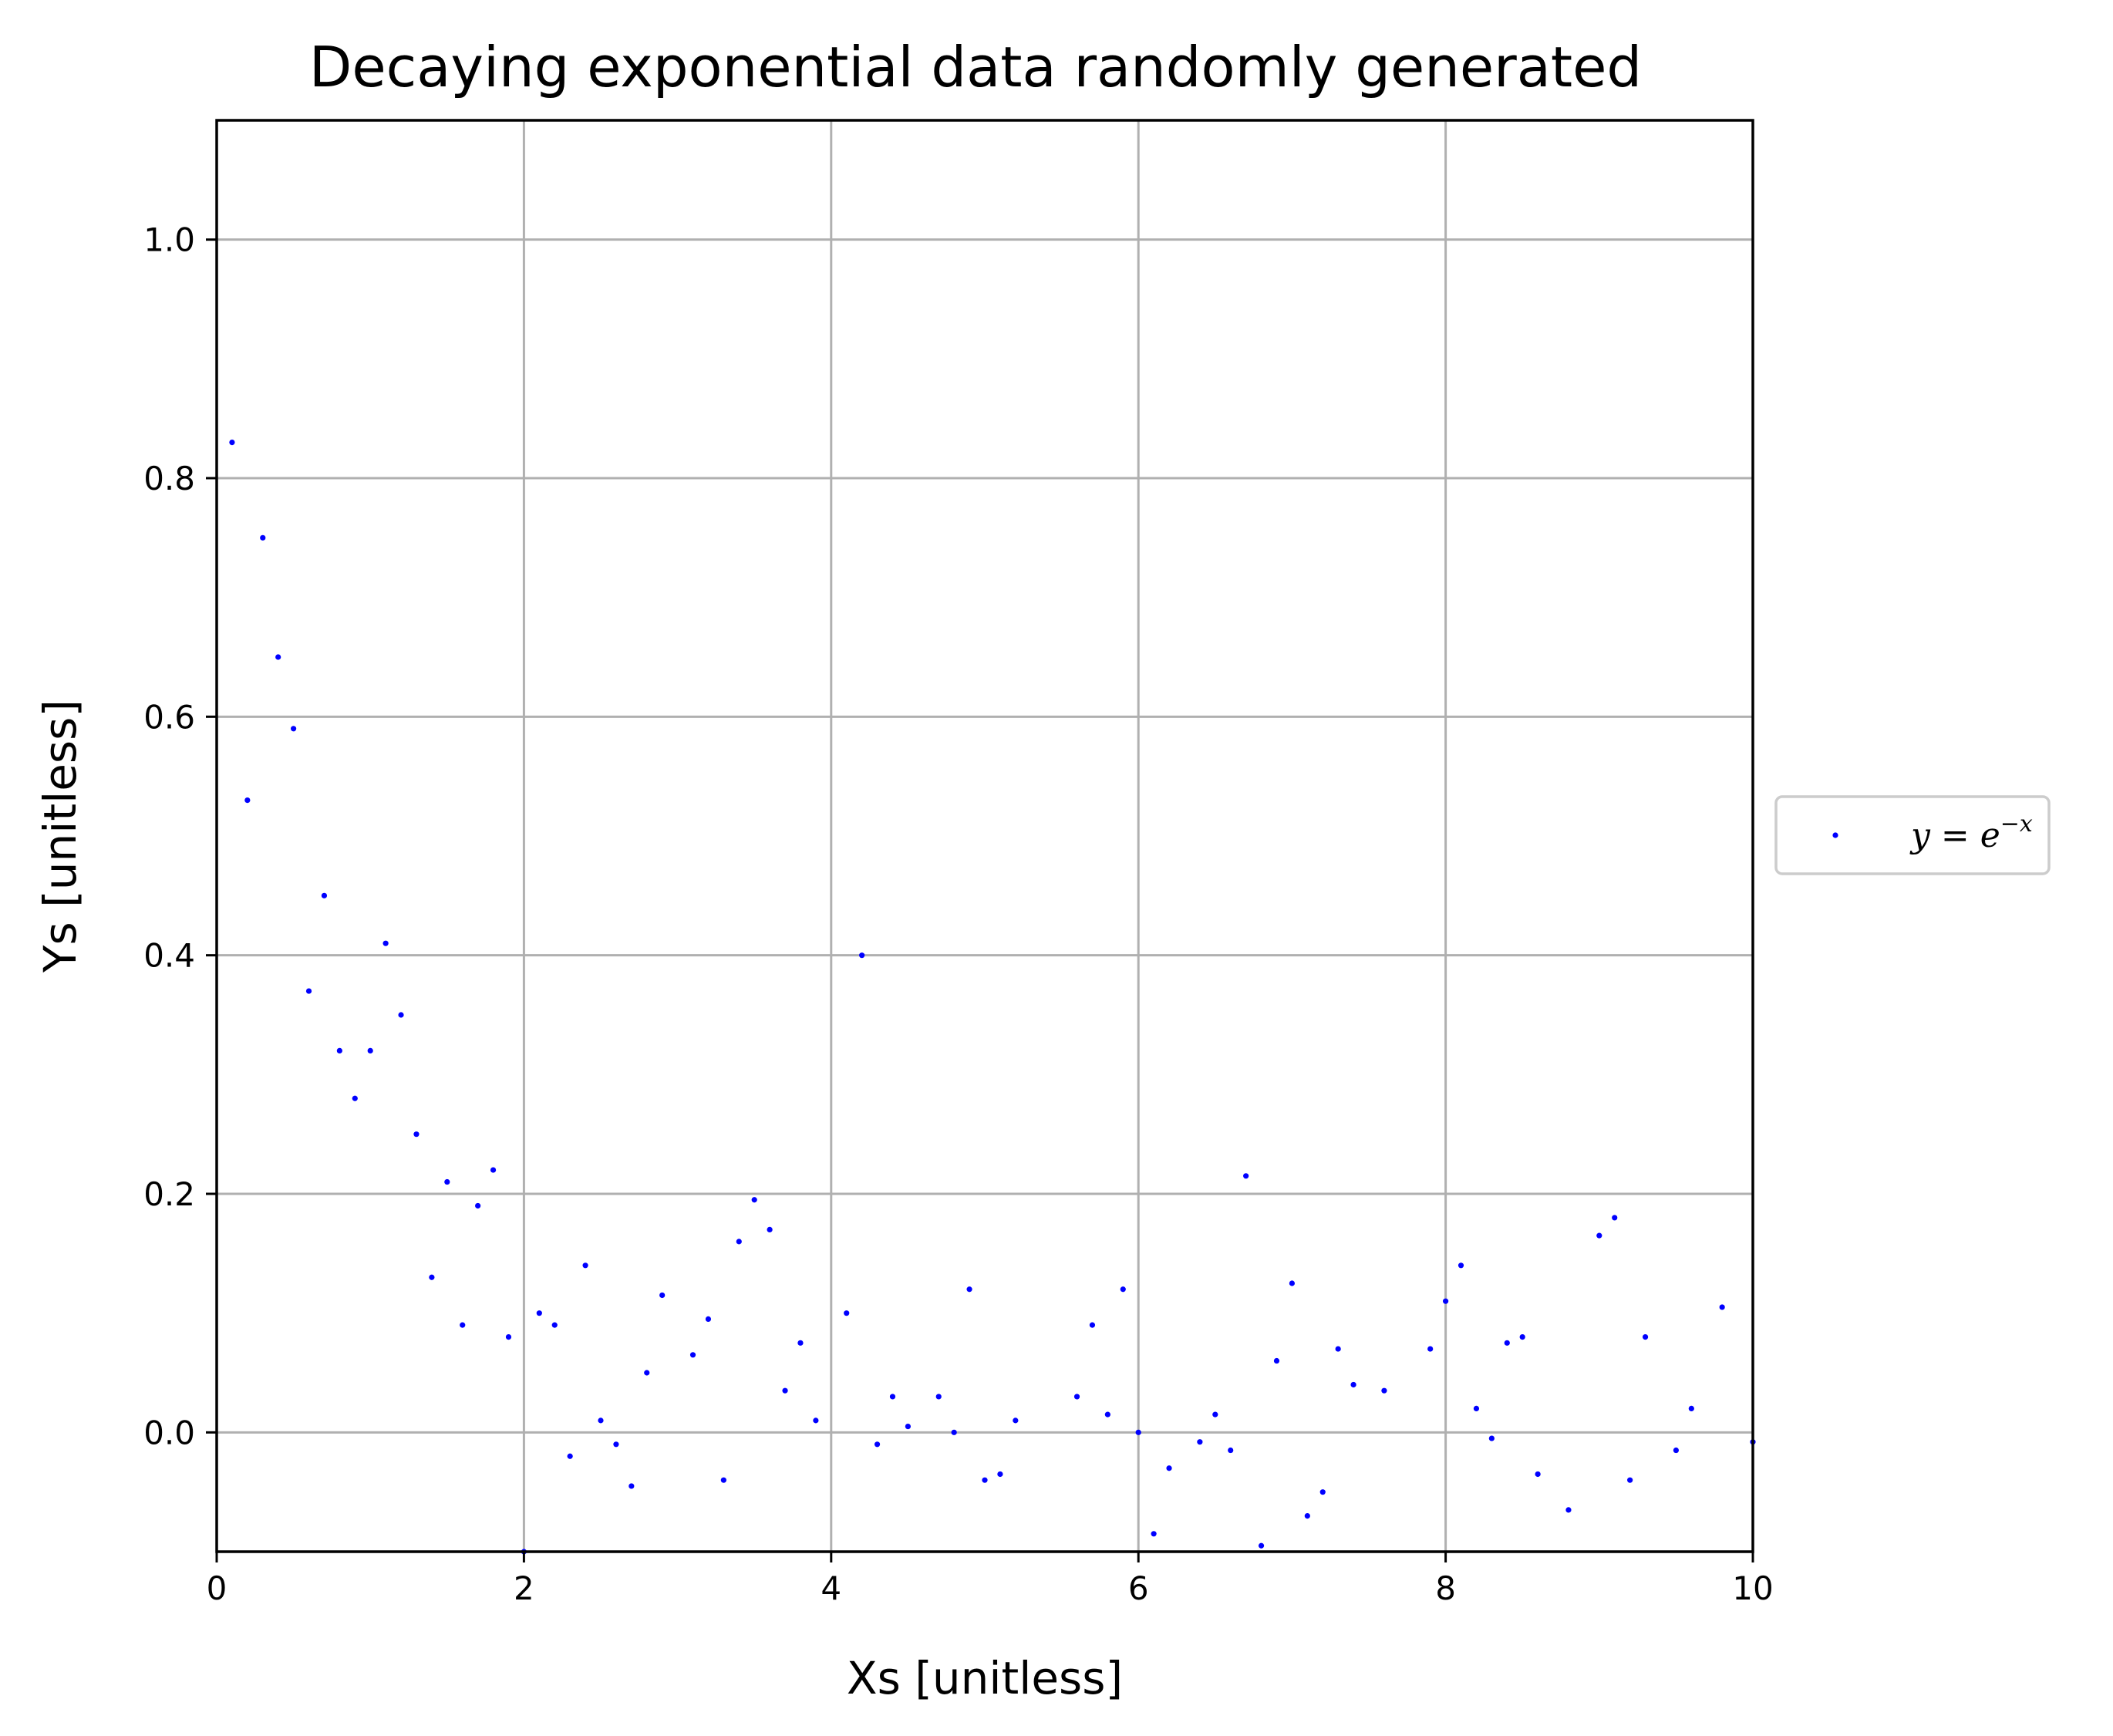  I want to click on legend-label: y = e−x, so click(1971, 833).